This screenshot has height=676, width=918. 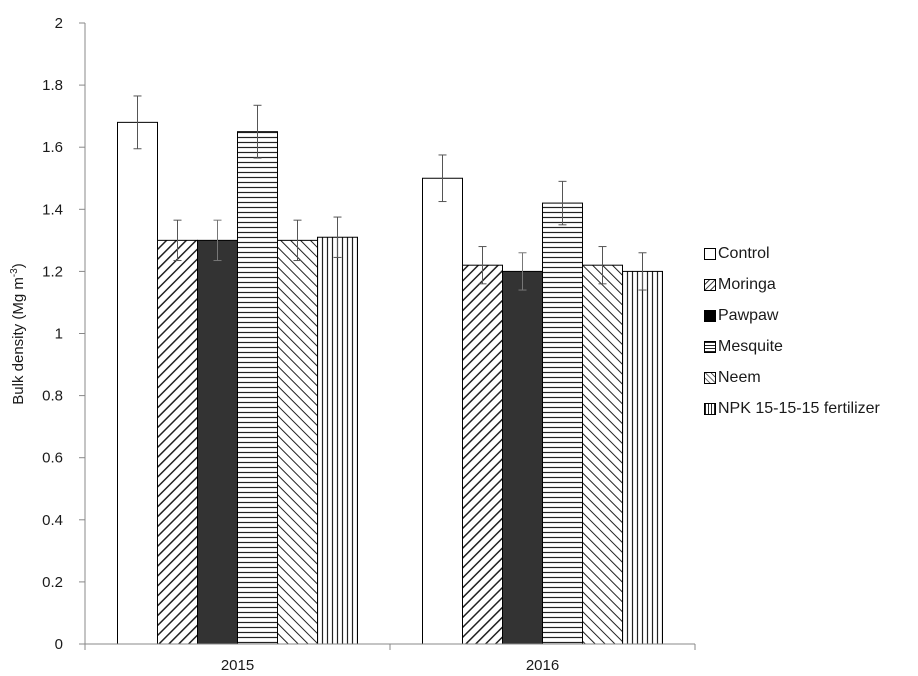 I want to click on y-tick-label: 1.8, so click(x=52, y=85).